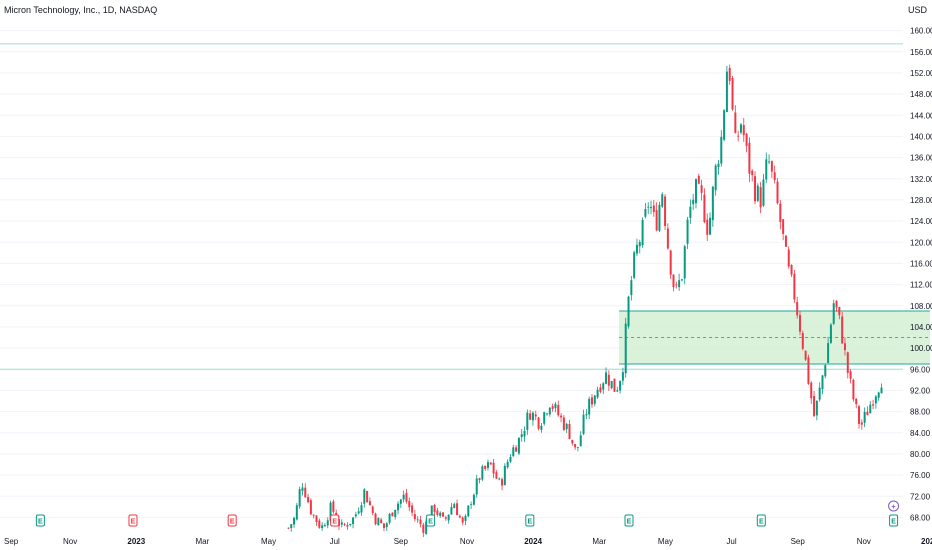  Describe the element at coordinates (665, 541) in the screenshot. I see `x-tick-label: May` at that location.